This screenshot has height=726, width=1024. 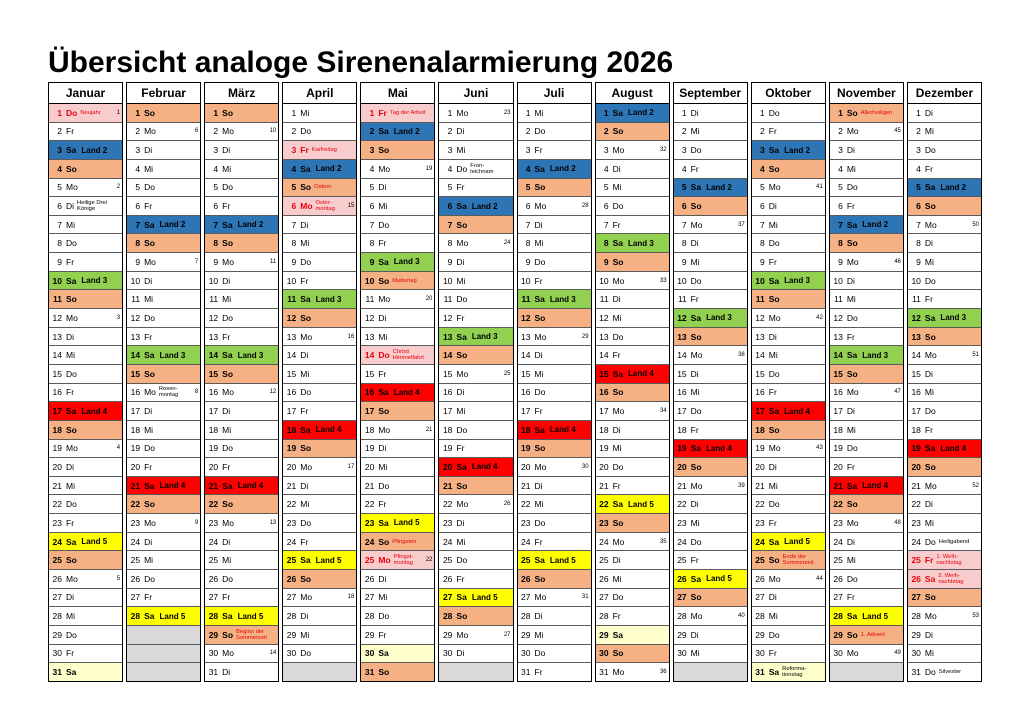 What do you see at coordinates (710, 149) in the screenshot?
I see `day-cell: 3 Do` at bounding box center [710, 149].